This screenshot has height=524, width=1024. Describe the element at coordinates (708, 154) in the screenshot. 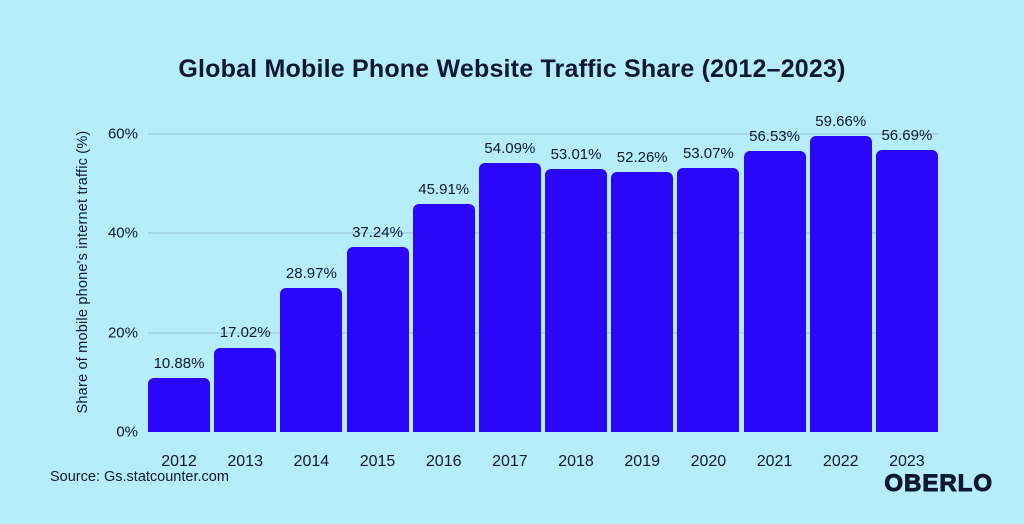

I see `bar-value-label: 53.07%` at that location.